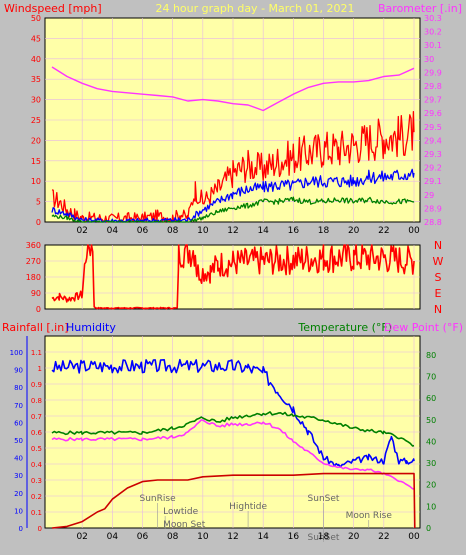  What do you see at coordinates (433, 168) in the screenshot?
I see `barometer-tick-label: 29.2` at bounding box center [433, 168].